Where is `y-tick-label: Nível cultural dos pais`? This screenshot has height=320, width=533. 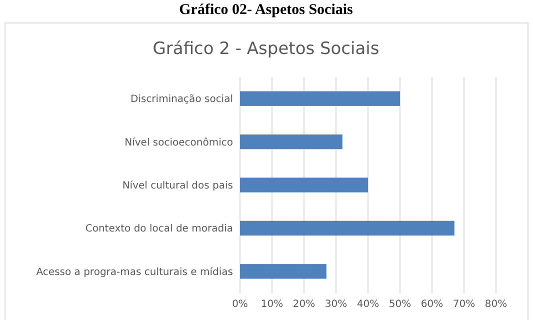
y-tick-label: Nível cultural dos pais is located at coordinates (177, 186).